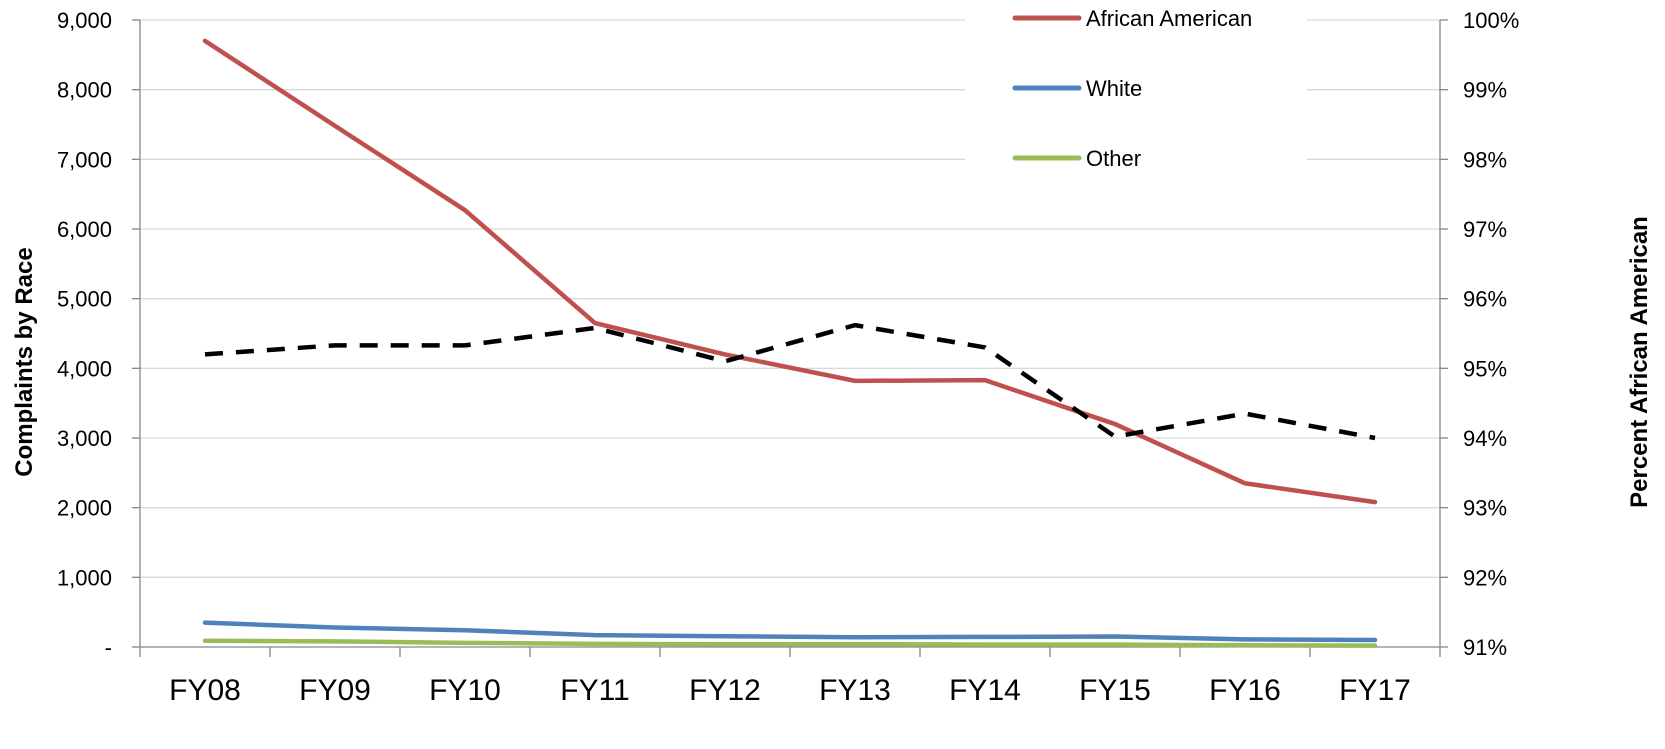 The height and width of the screenshot is (749, 1665). Describe the element at coordinates (985, 690) in the screenshot. I see `x-tick-label: FY14` at that location.